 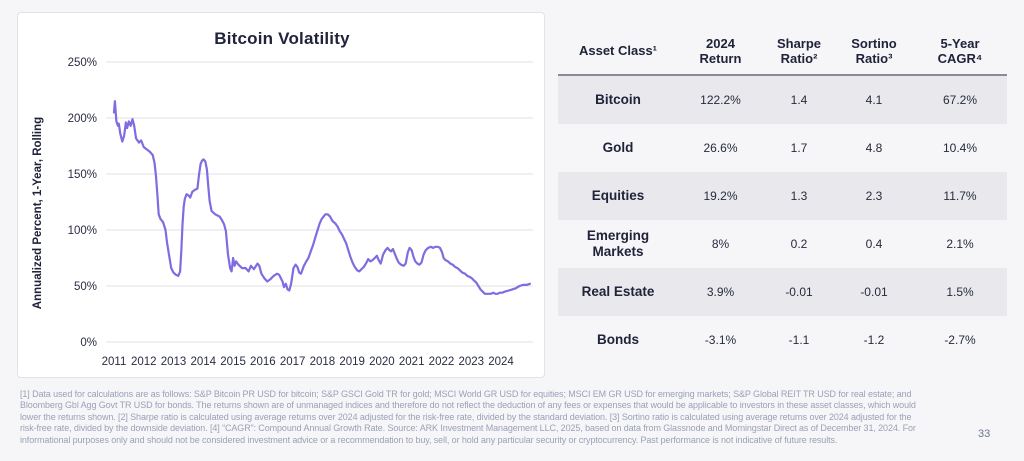 I want to click on cell-sortino: -1.2, so click(x=874, y=340).